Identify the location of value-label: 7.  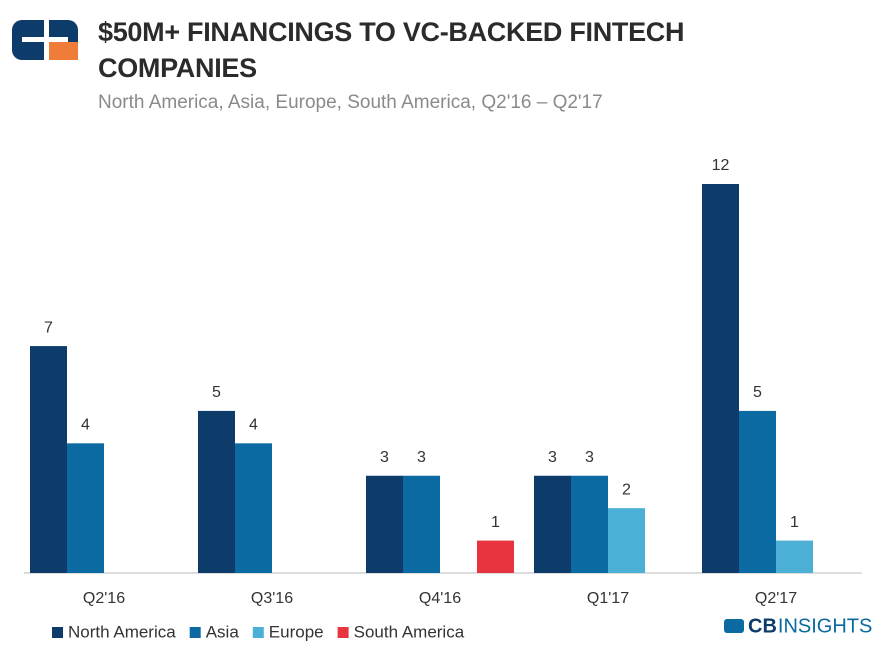
(48, 327).